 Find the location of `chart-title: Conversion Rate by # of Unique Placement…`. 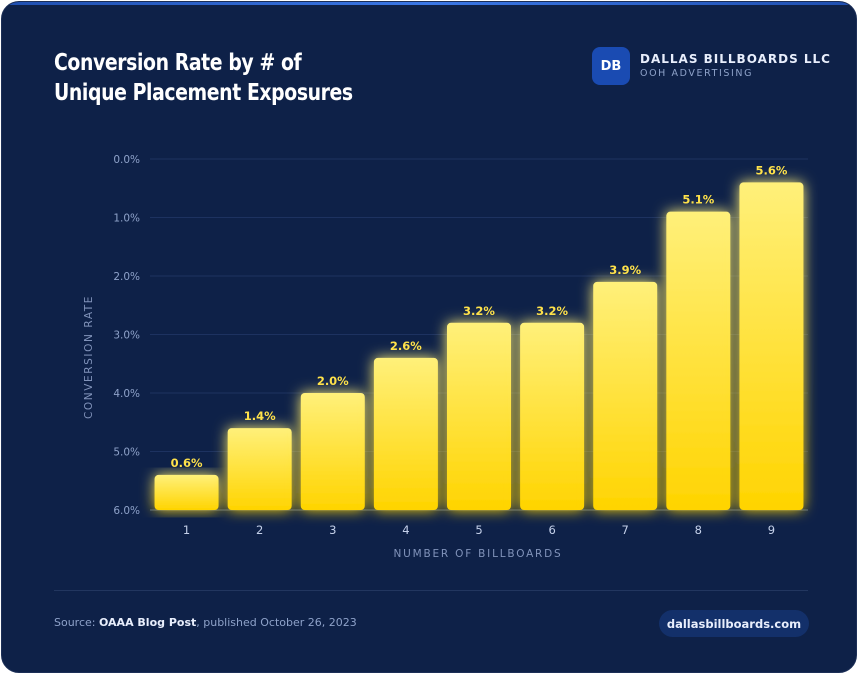

chart-title: Conversion Rate by # of Unique Placement… is located at coordinates (203, 78).